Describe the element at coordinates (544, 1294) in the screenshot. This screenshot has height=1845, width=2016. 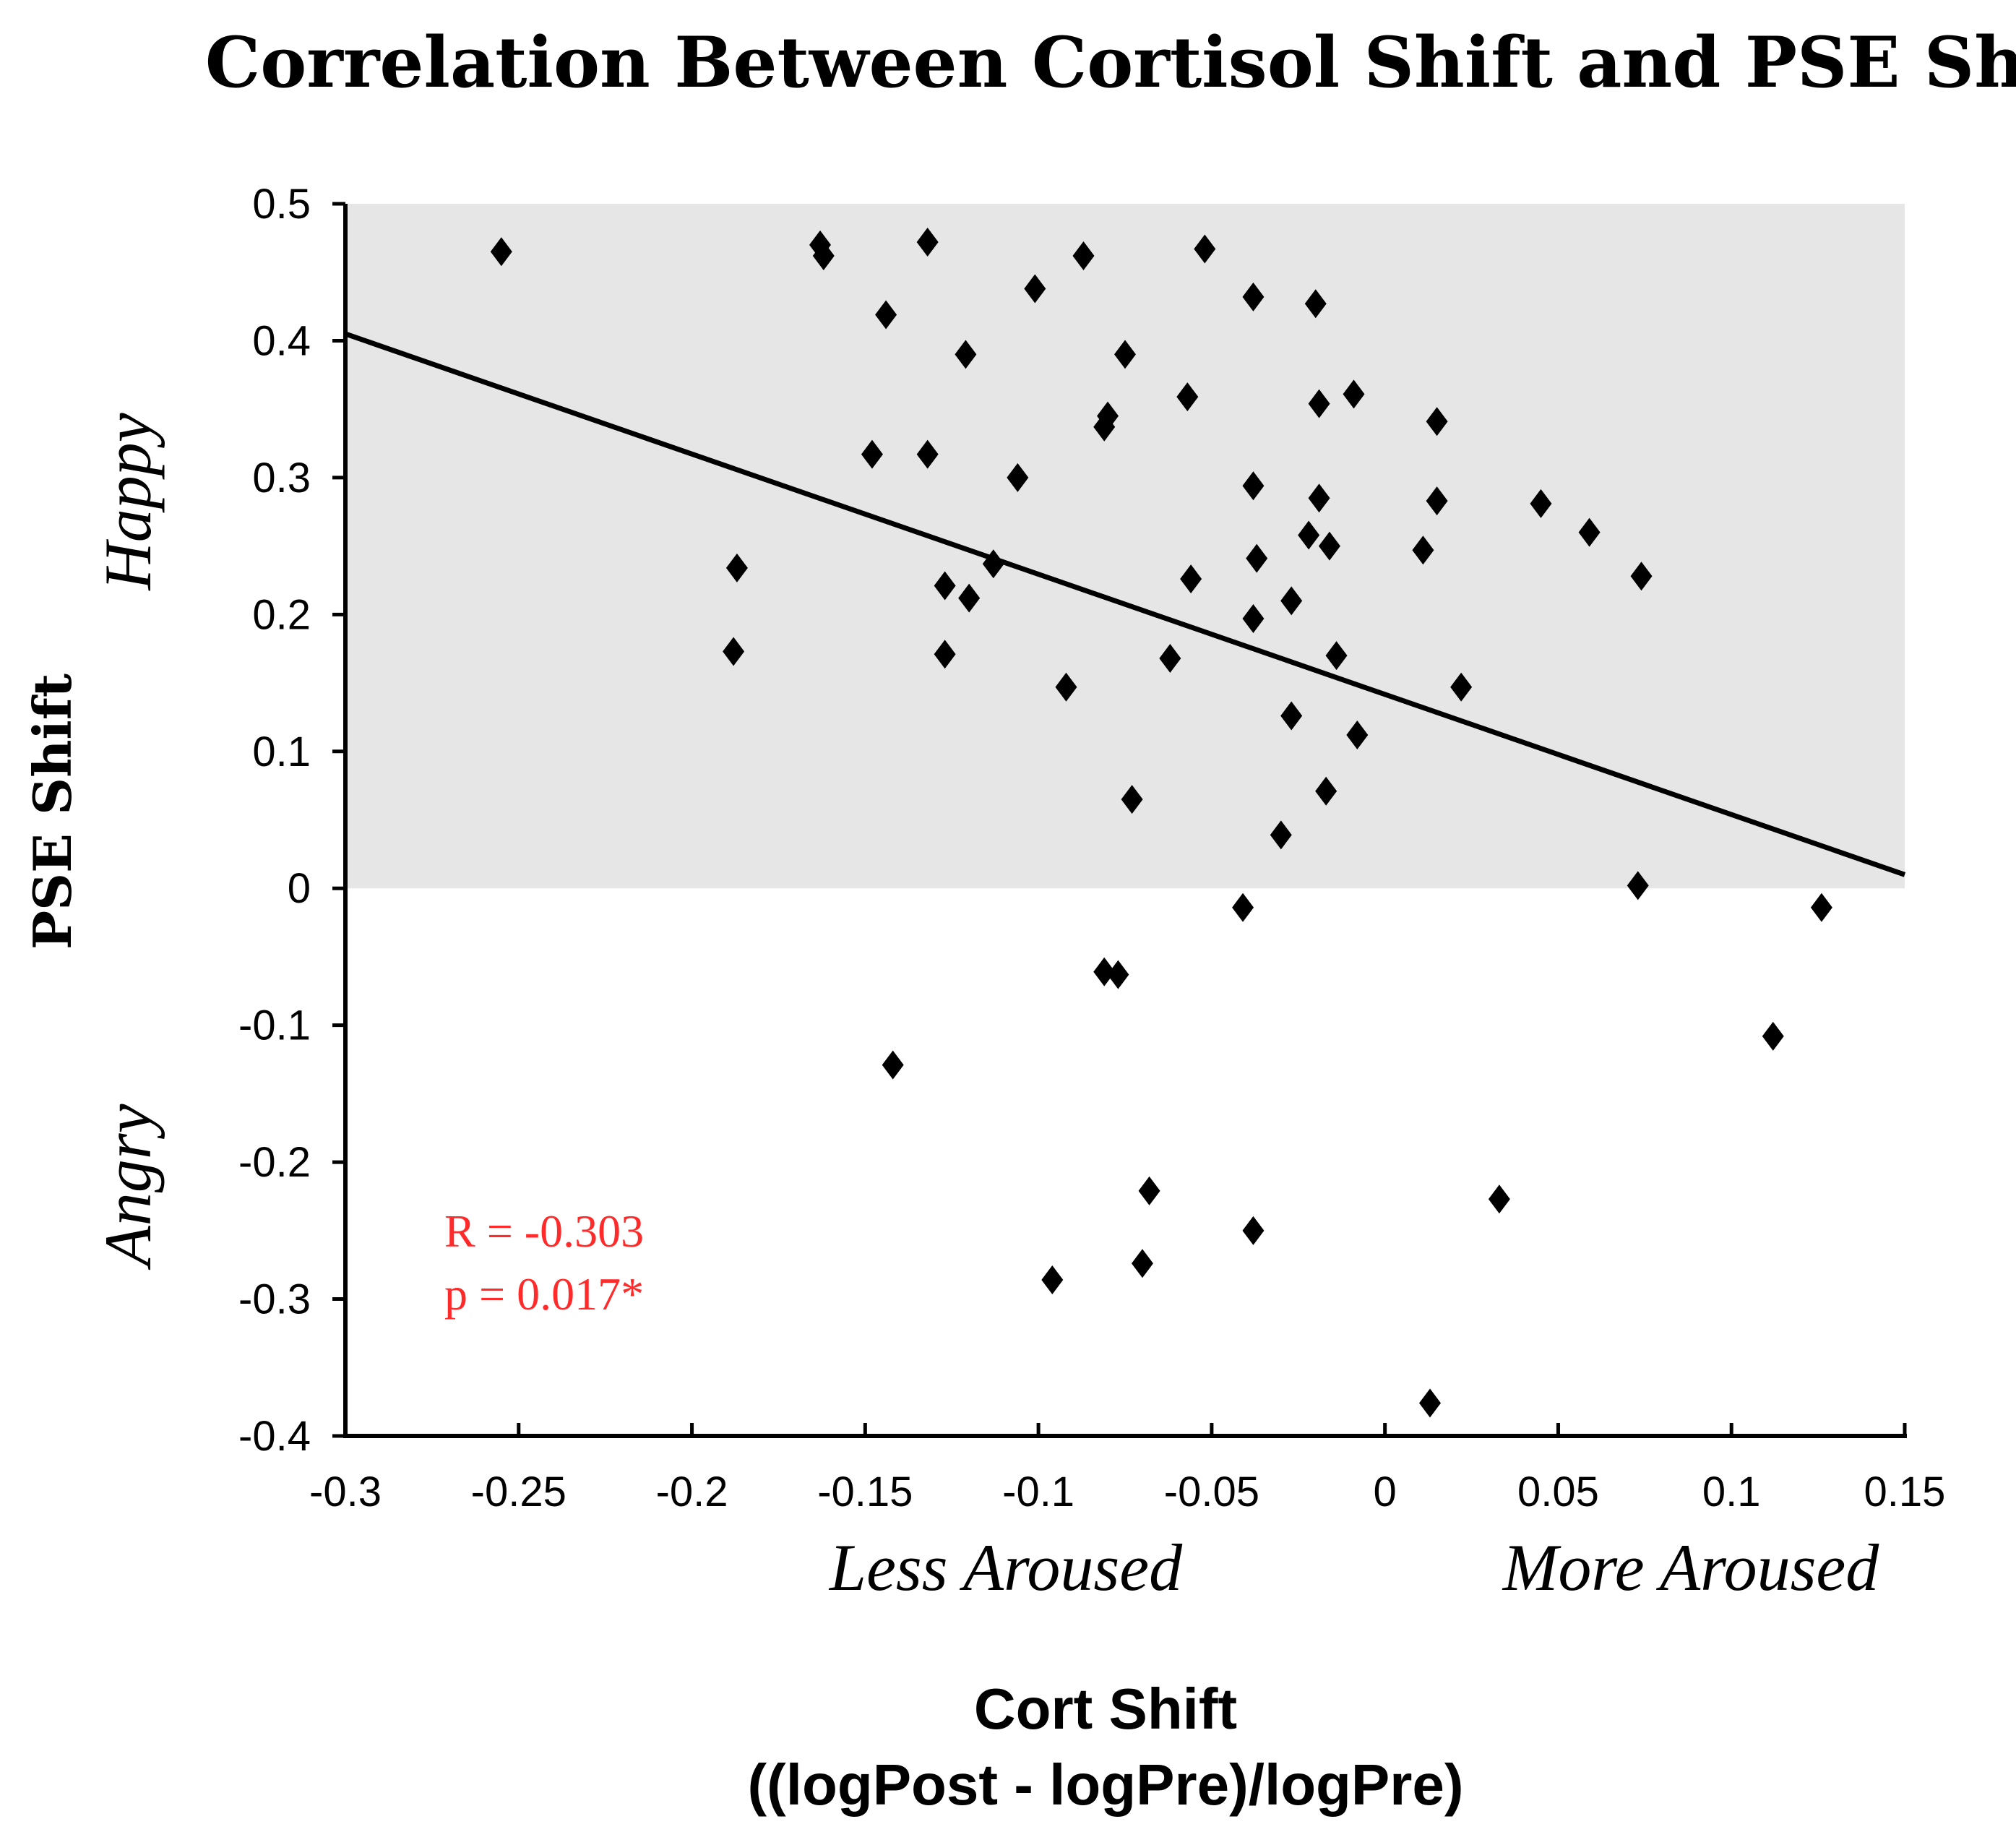
I see `correlation-p-value: p = 0.017*` at that location.